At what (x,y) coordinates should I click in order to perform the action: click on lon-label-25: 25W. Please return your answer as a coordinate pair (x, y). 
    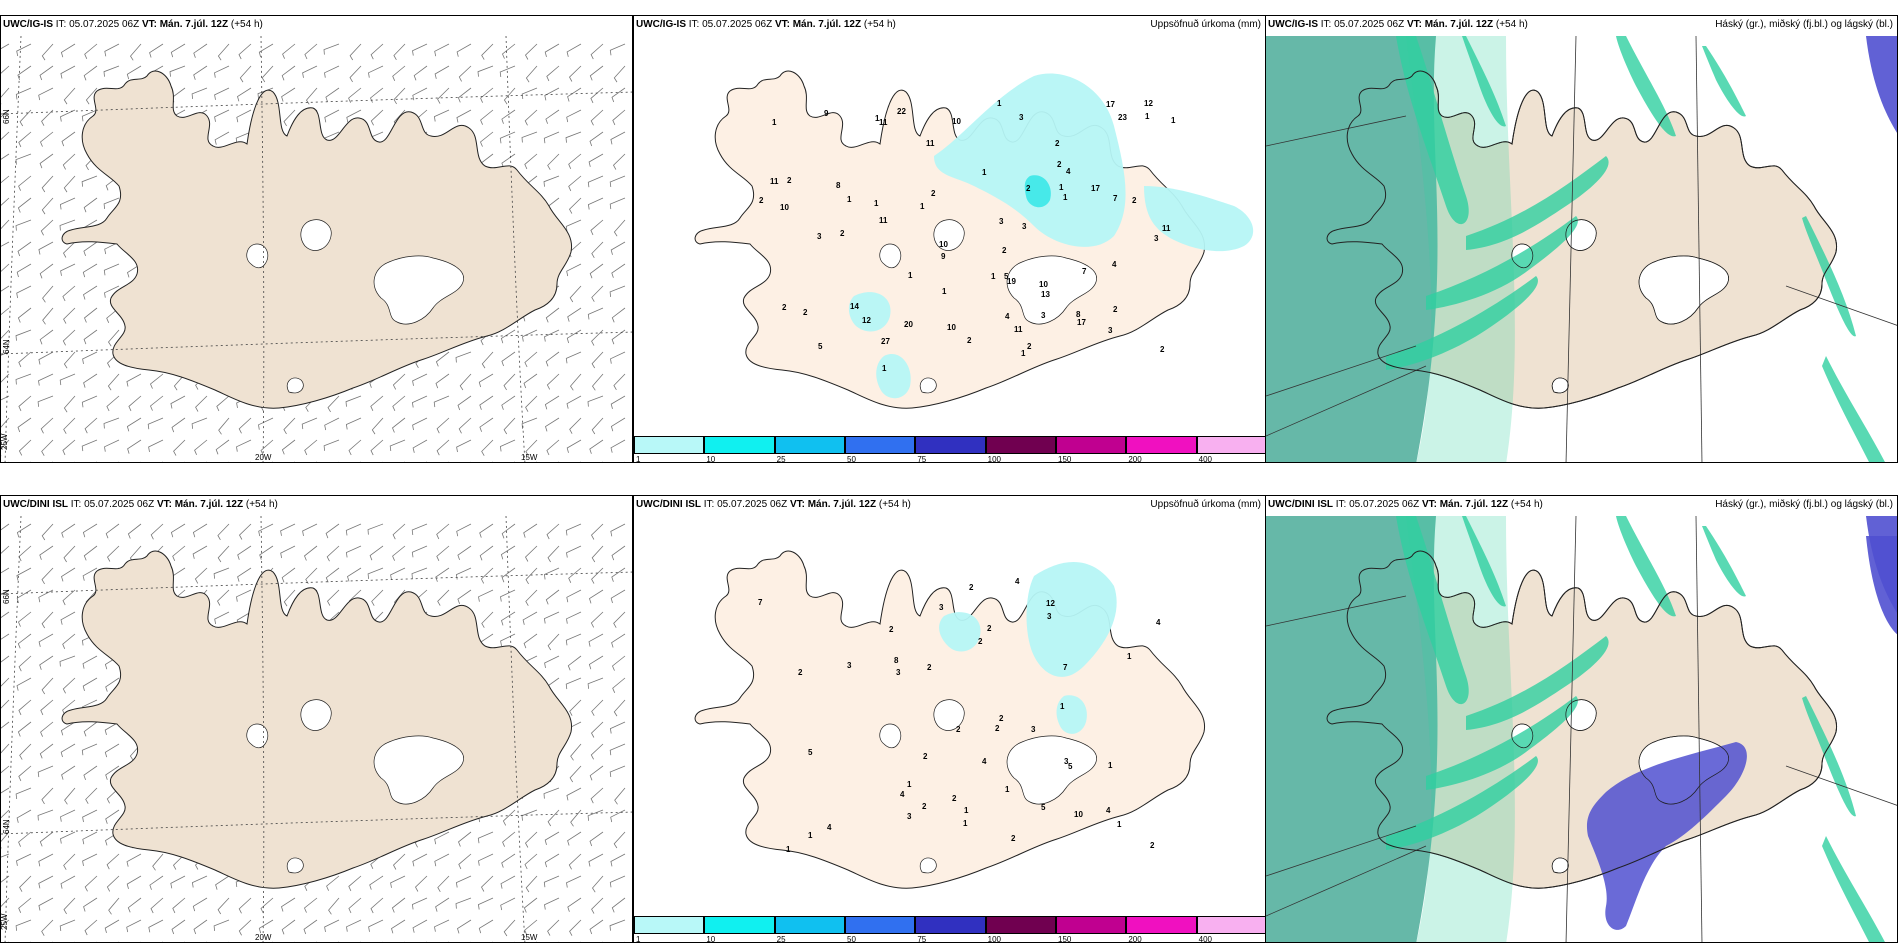
    Looking at the image, I should click on (5, 441).